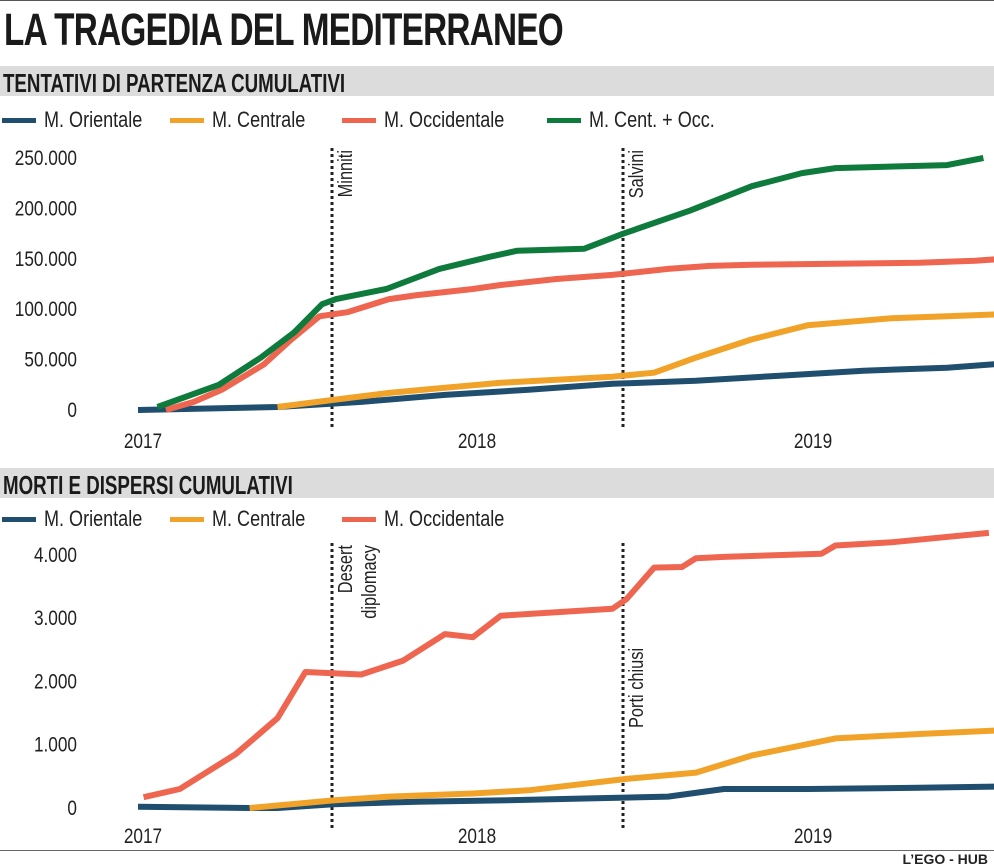 Image resolution: width=994 pixels, height=868 pixels. Describe the element at coordinates (652, 119) in the screenshot. I see `legend-label: M. Cent. + Occ.` at that location.